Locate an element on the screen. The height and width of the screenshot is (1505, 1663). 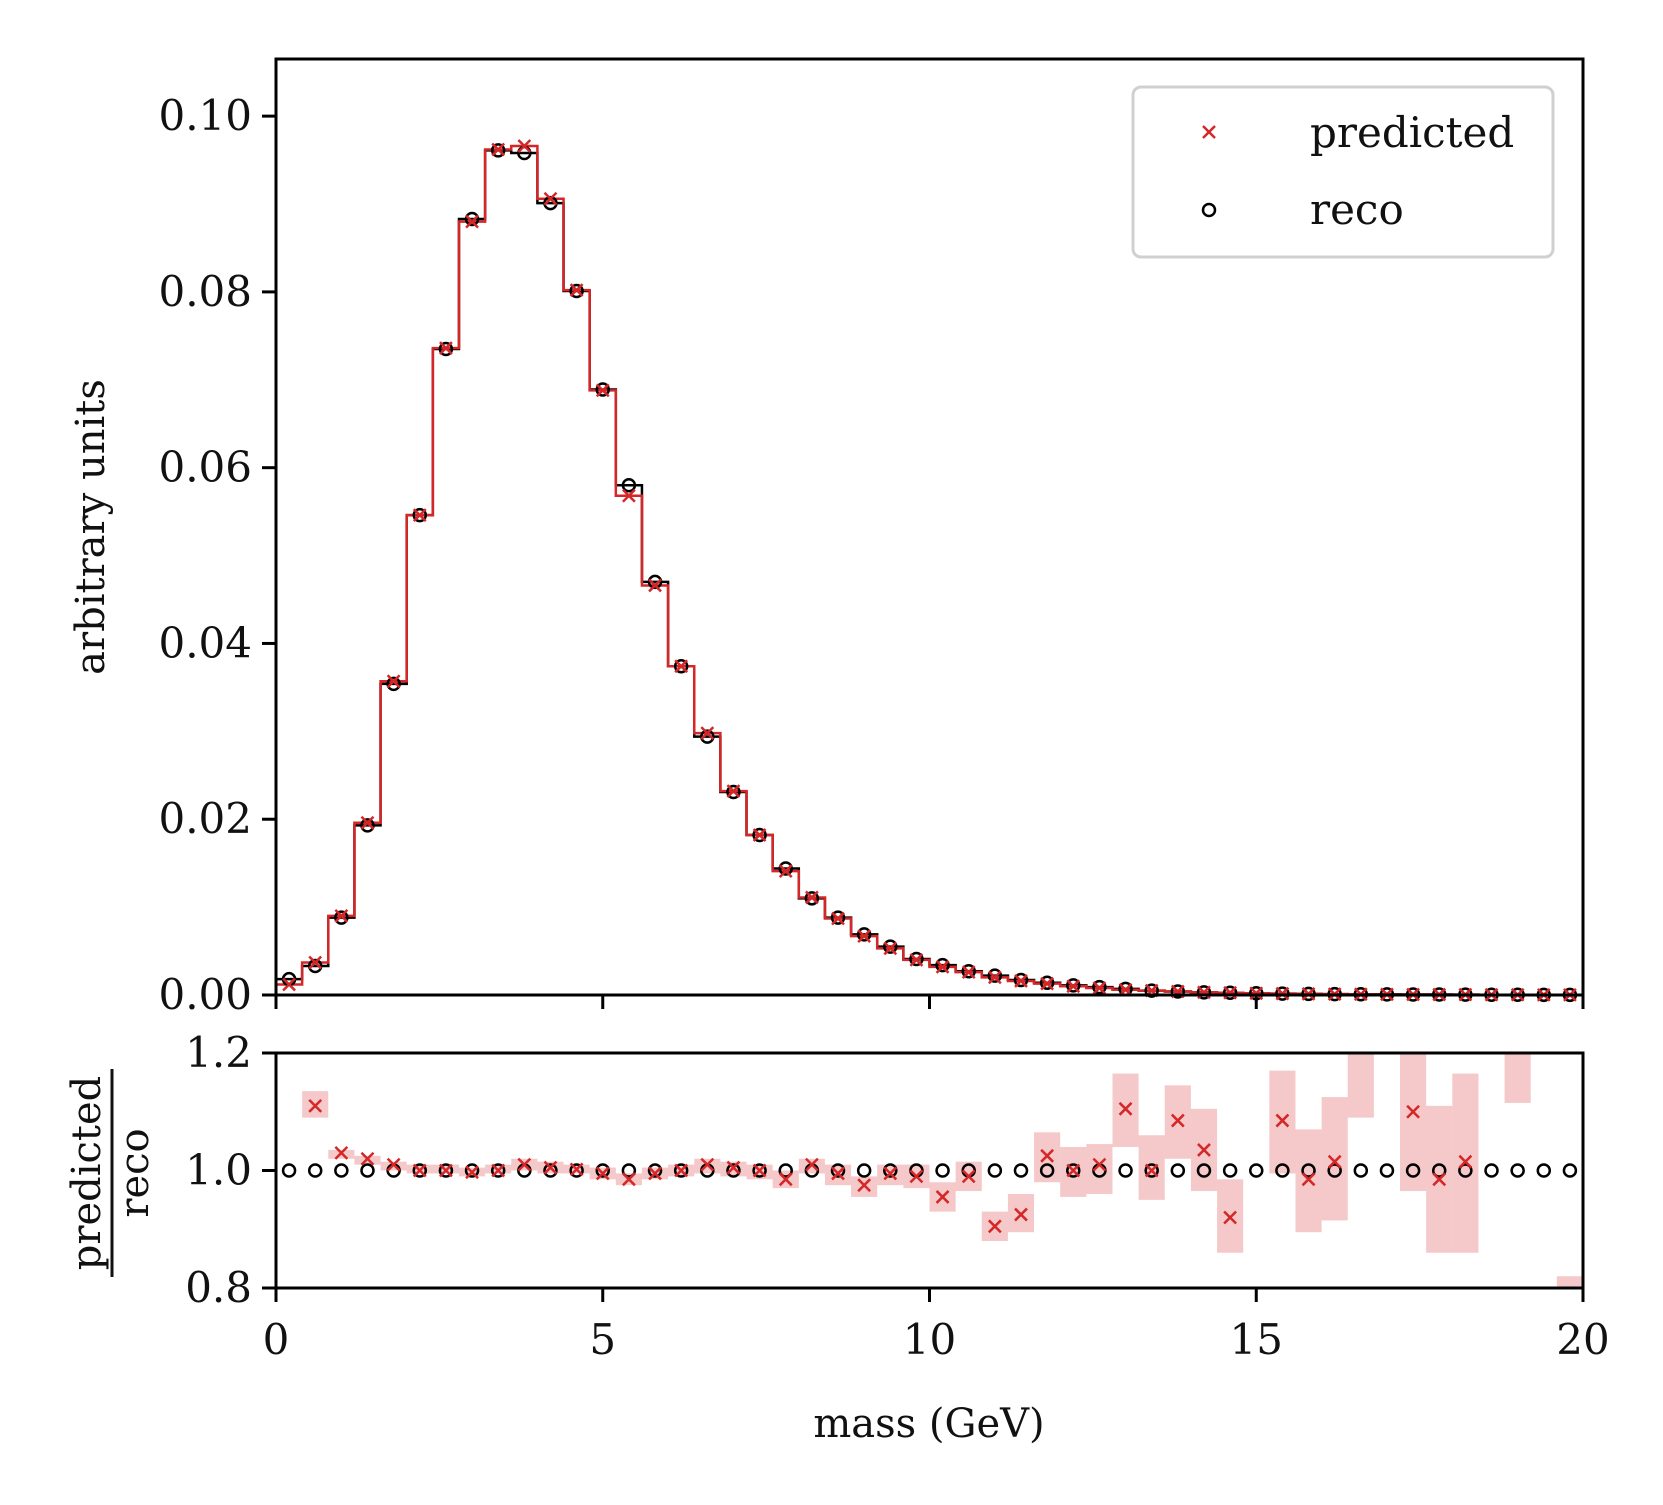
ratio-uncertainty-bands is located at coordinates (942, 1170).